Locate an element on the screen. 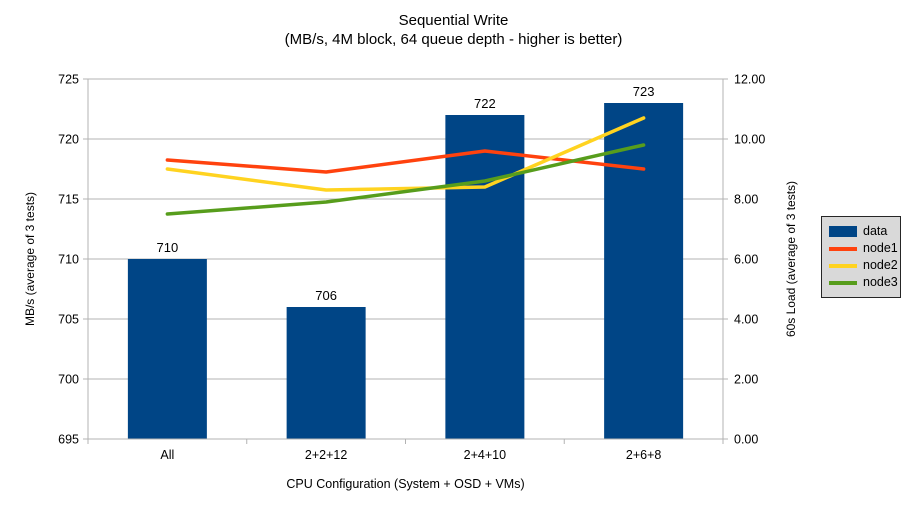 This screenshot has height=510, width=907. legend-label: data is located at coordinates (875, 231).